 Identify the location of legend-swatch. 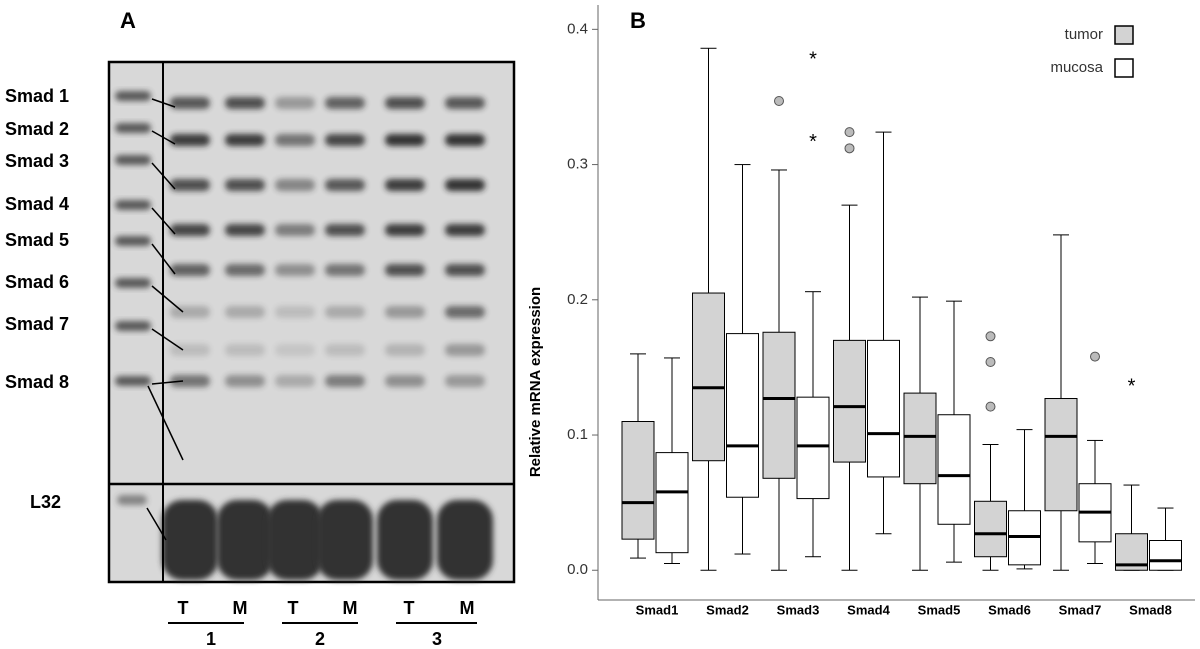
(1124, 35).